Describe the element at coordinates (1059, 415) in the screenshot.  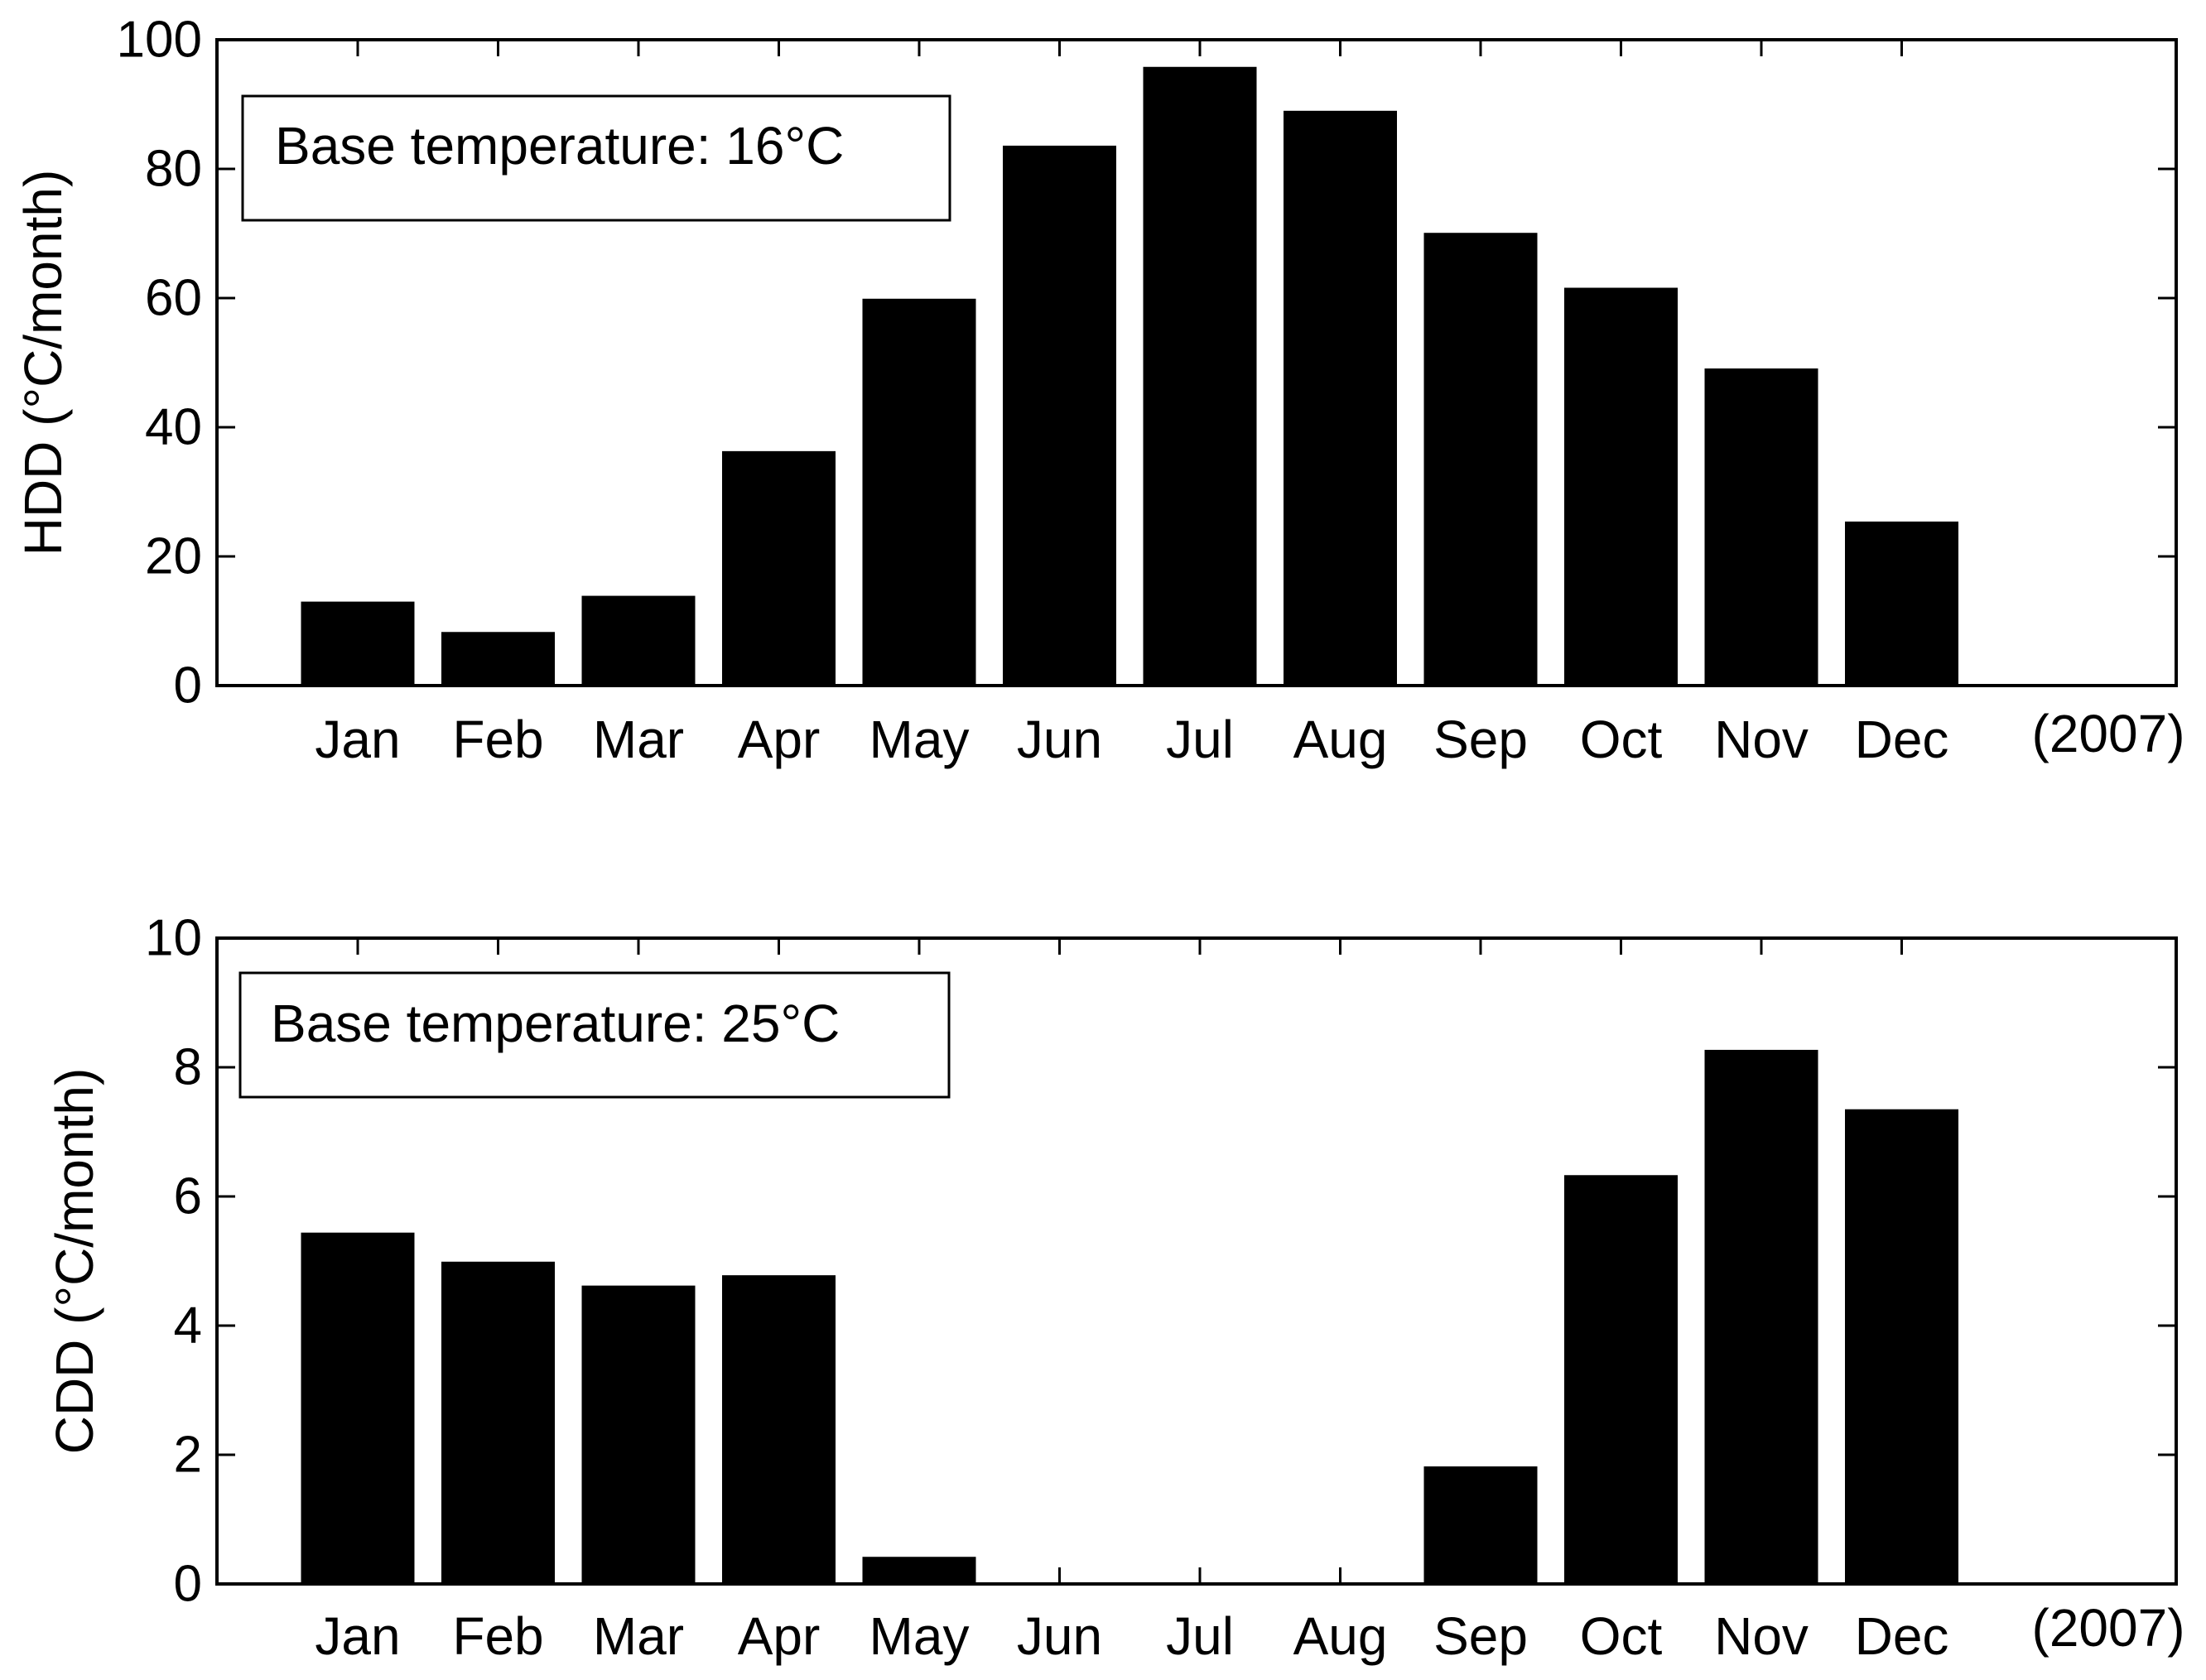
I see `bar-jun` at that location.